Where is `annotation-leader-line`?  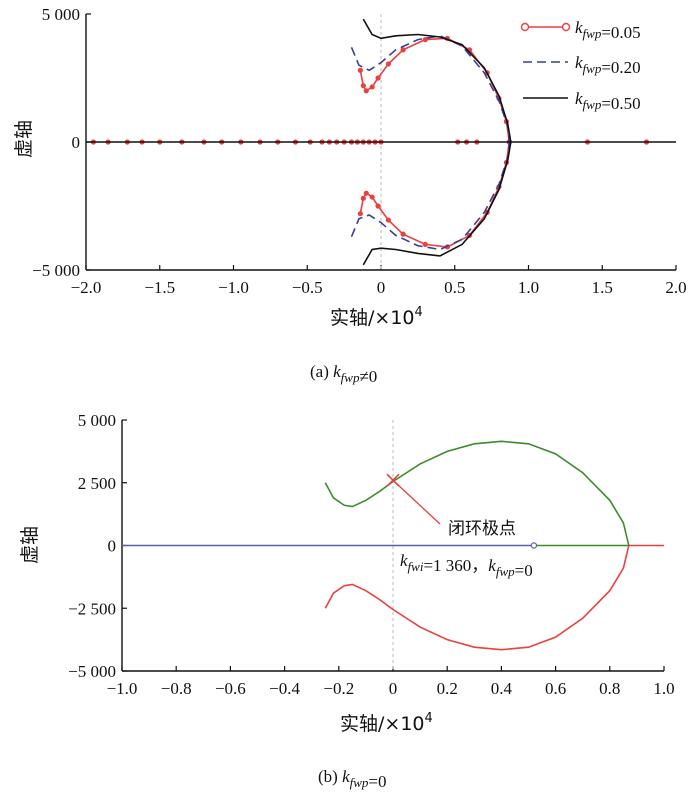
annotation-leader-line is located at coordinates (416, 502).